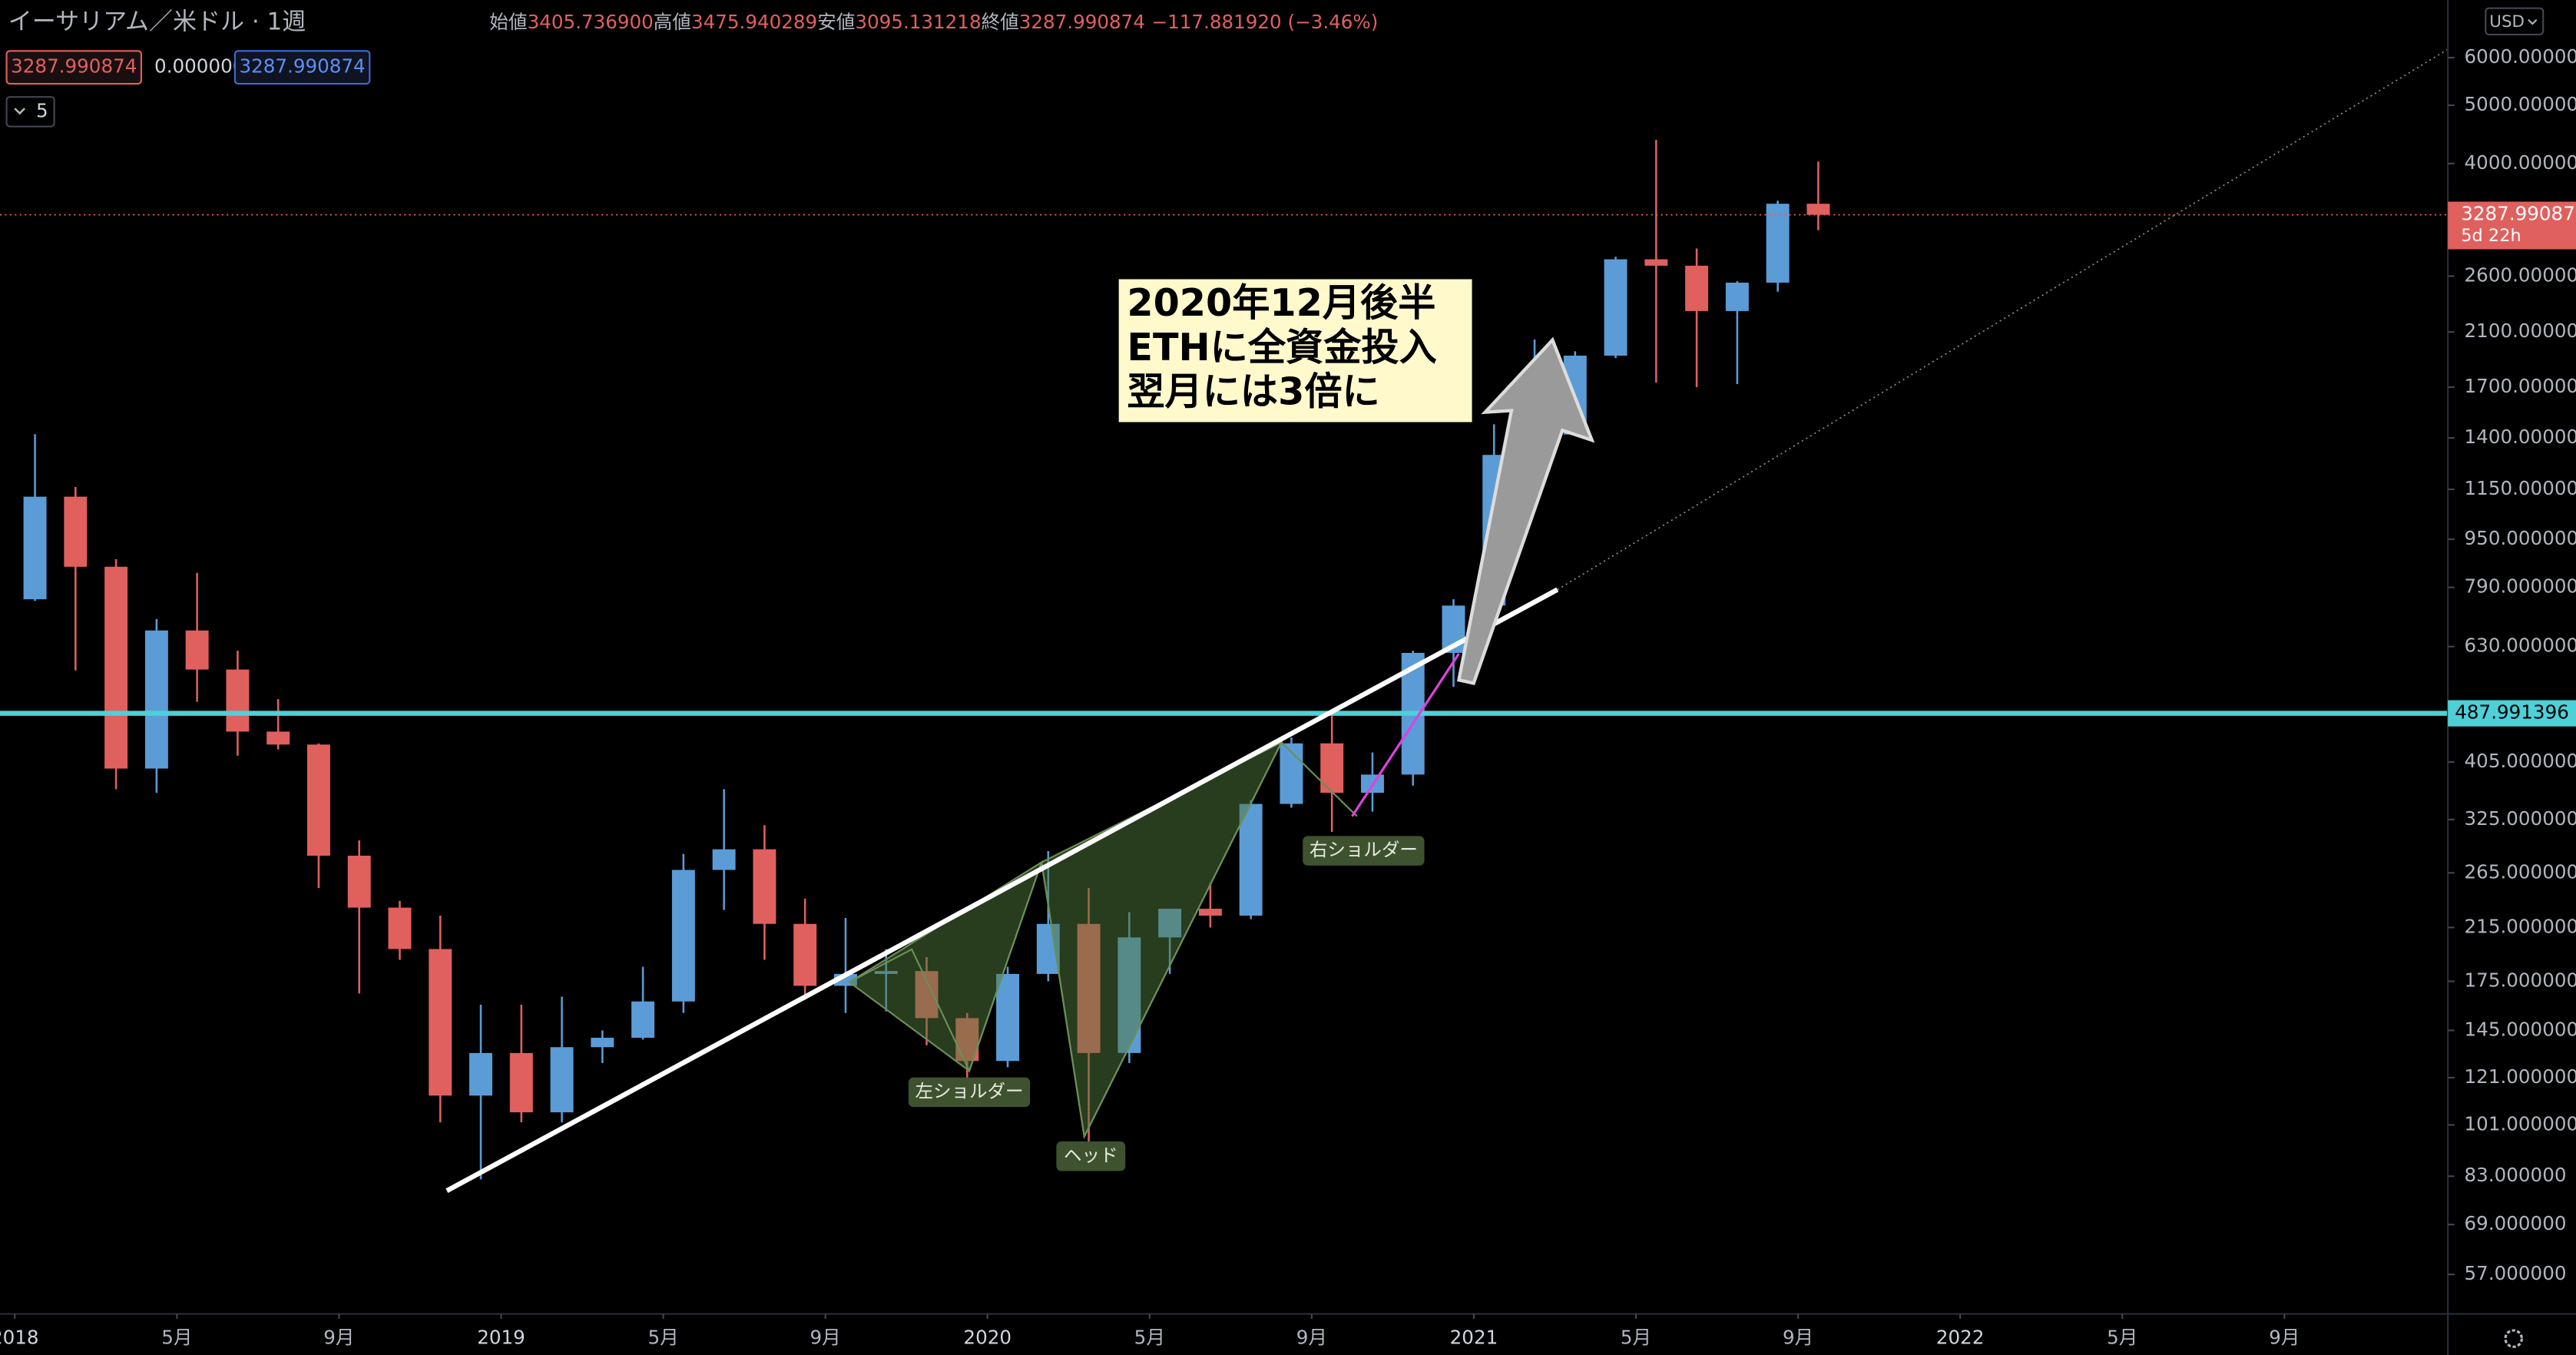 The image size is (2576, 1355). I want to click on indicator-toggle, so click(30, 112).